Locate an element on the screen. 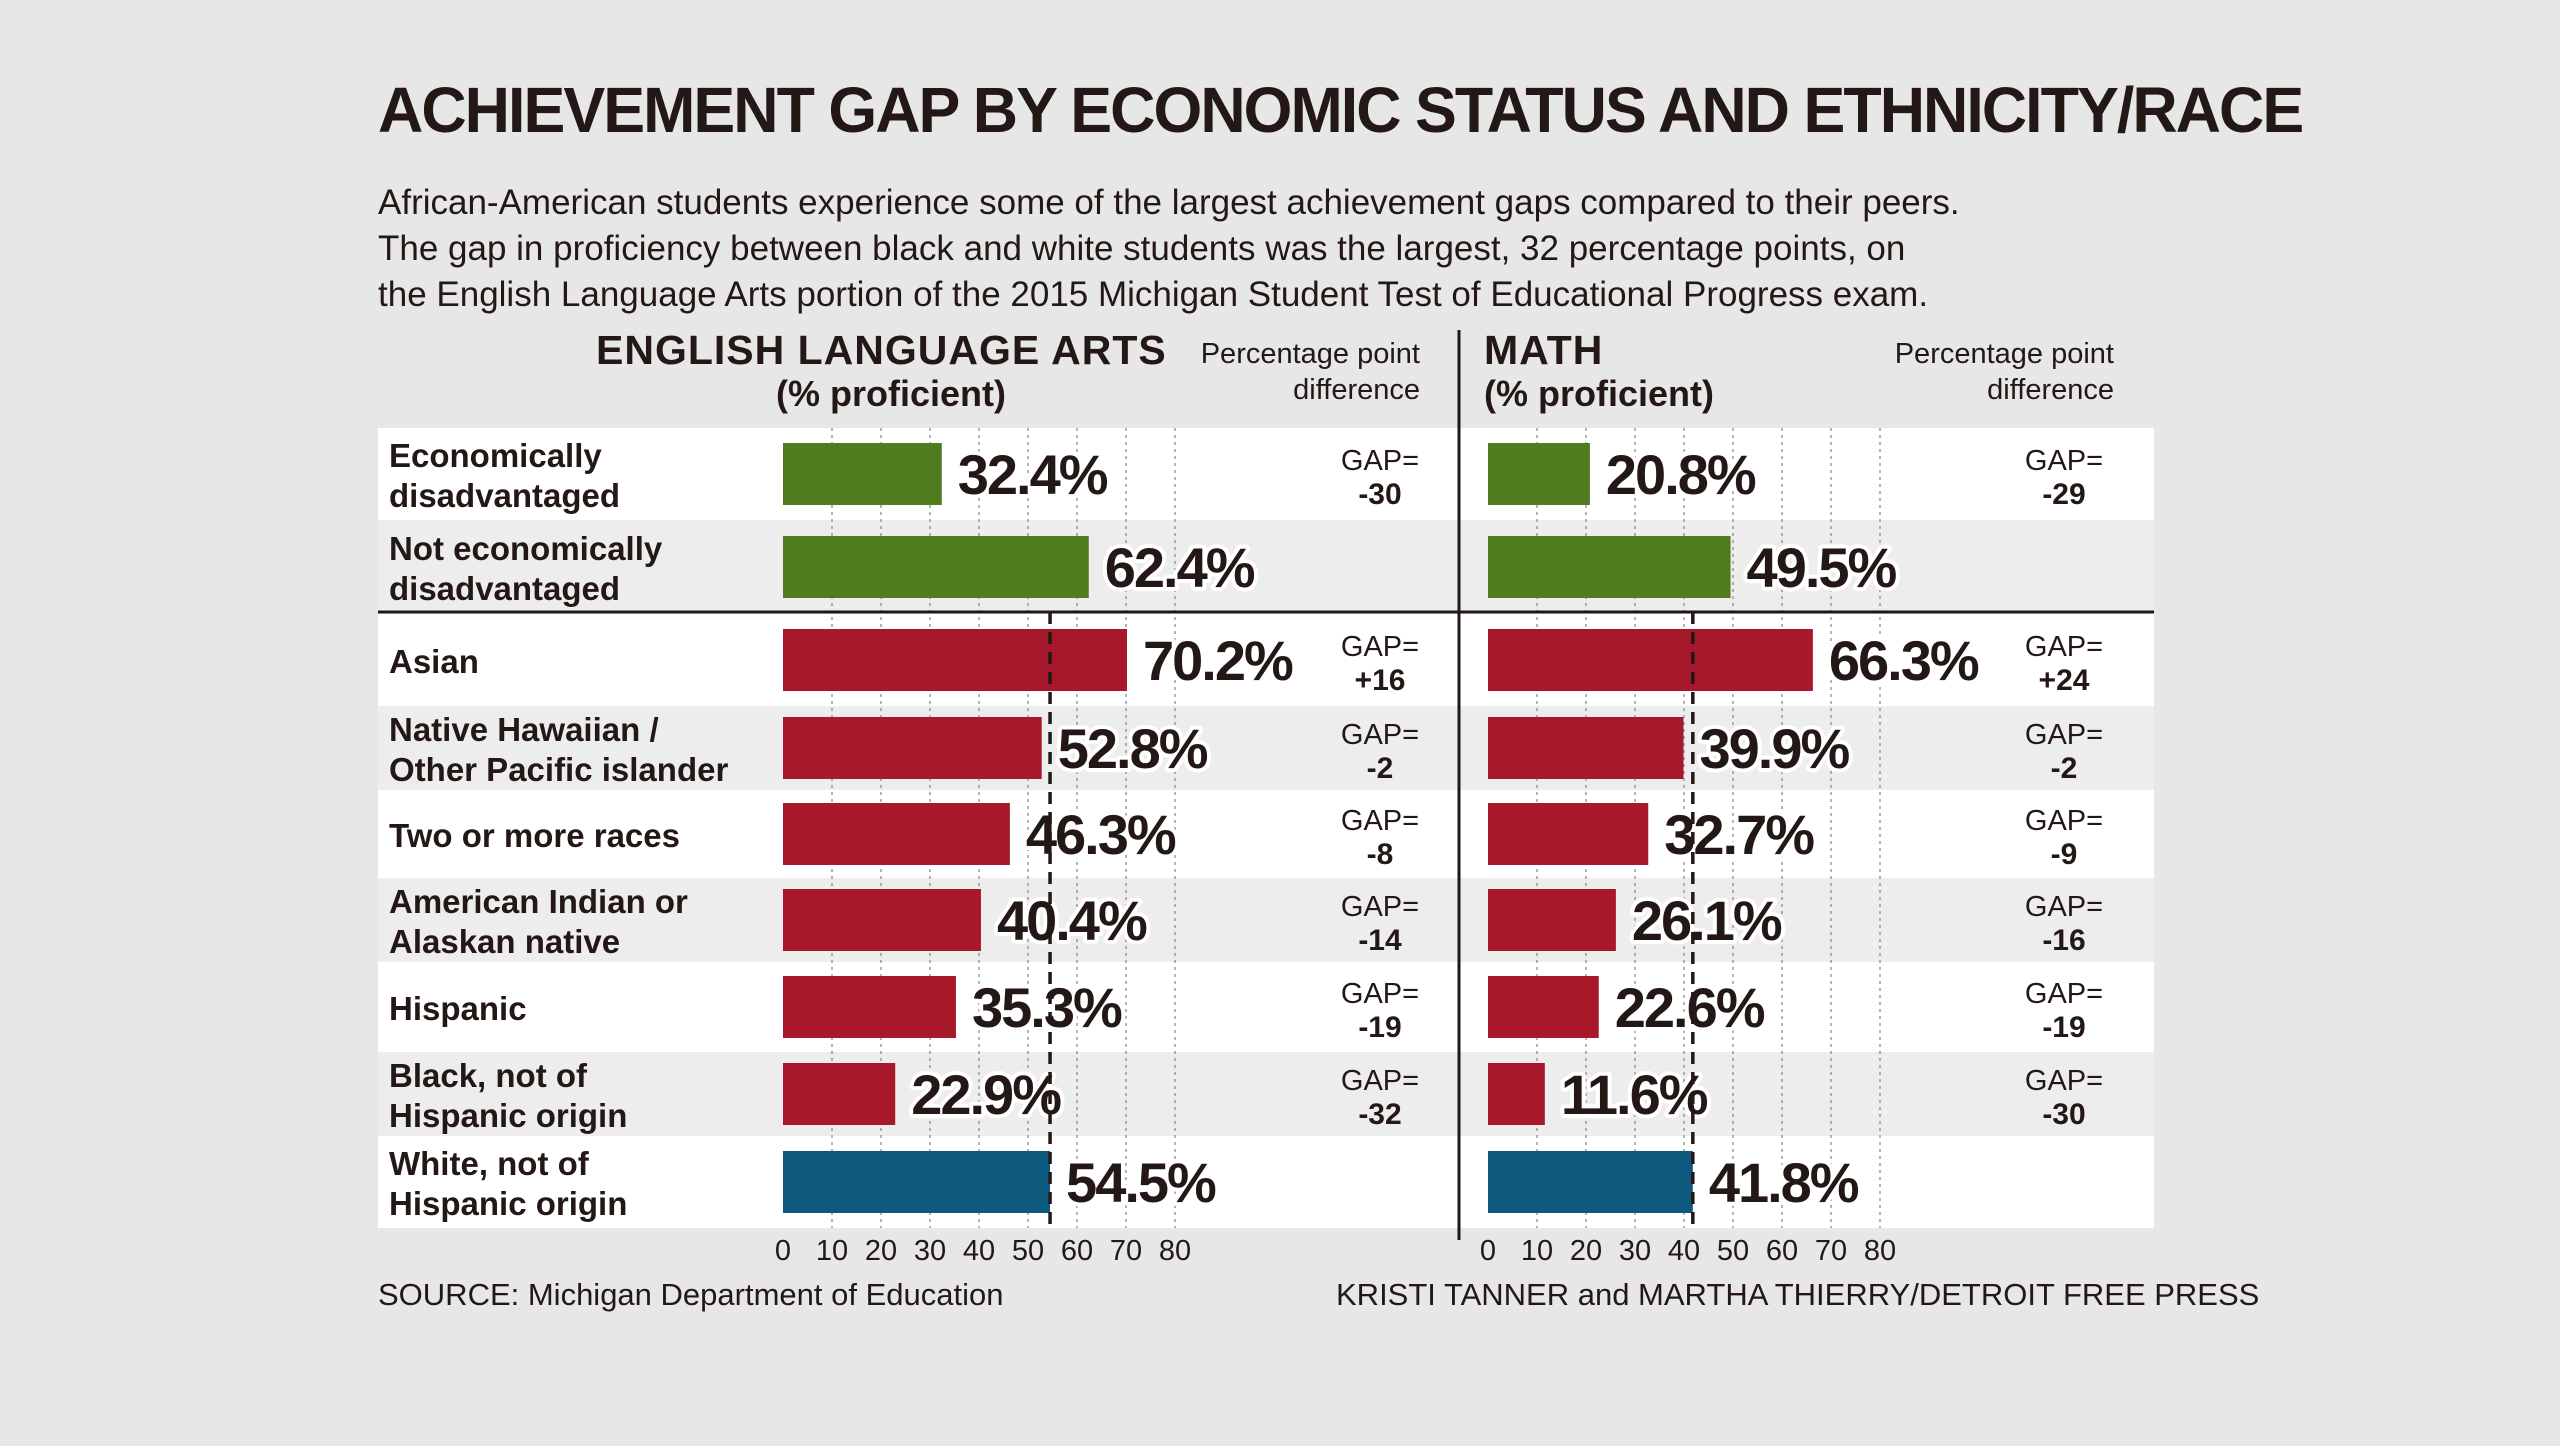 Image resolution: width=2560 pixels, height=1446 pixels. value-label: 41.8% is located at coordinates (1784, 1182).